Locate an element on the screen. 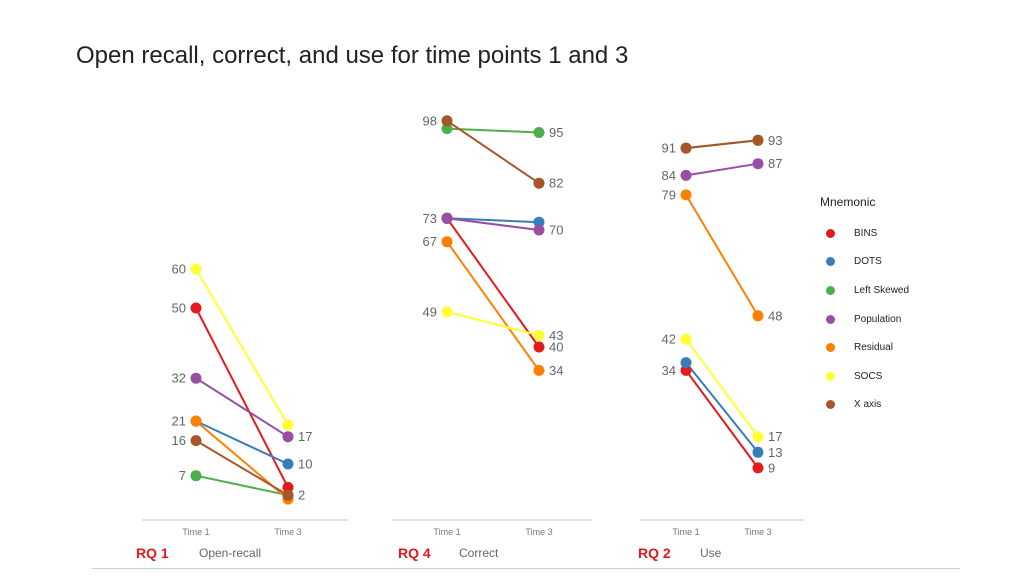 This screenshot has width=1024, height=576. data-label: 21 is located at coordinates (179, 421).